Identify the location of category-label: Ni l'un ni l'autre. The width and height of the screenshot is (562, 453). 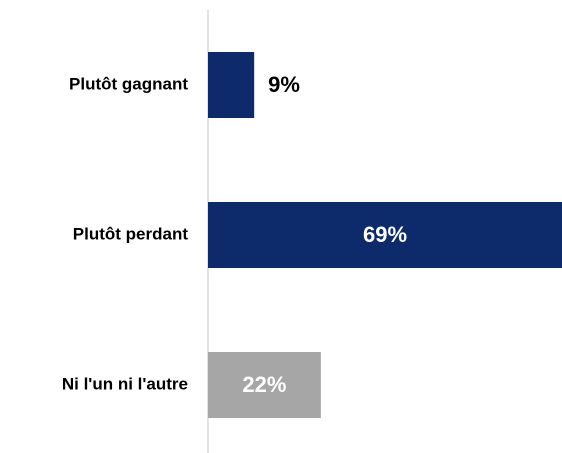
(125, 383).